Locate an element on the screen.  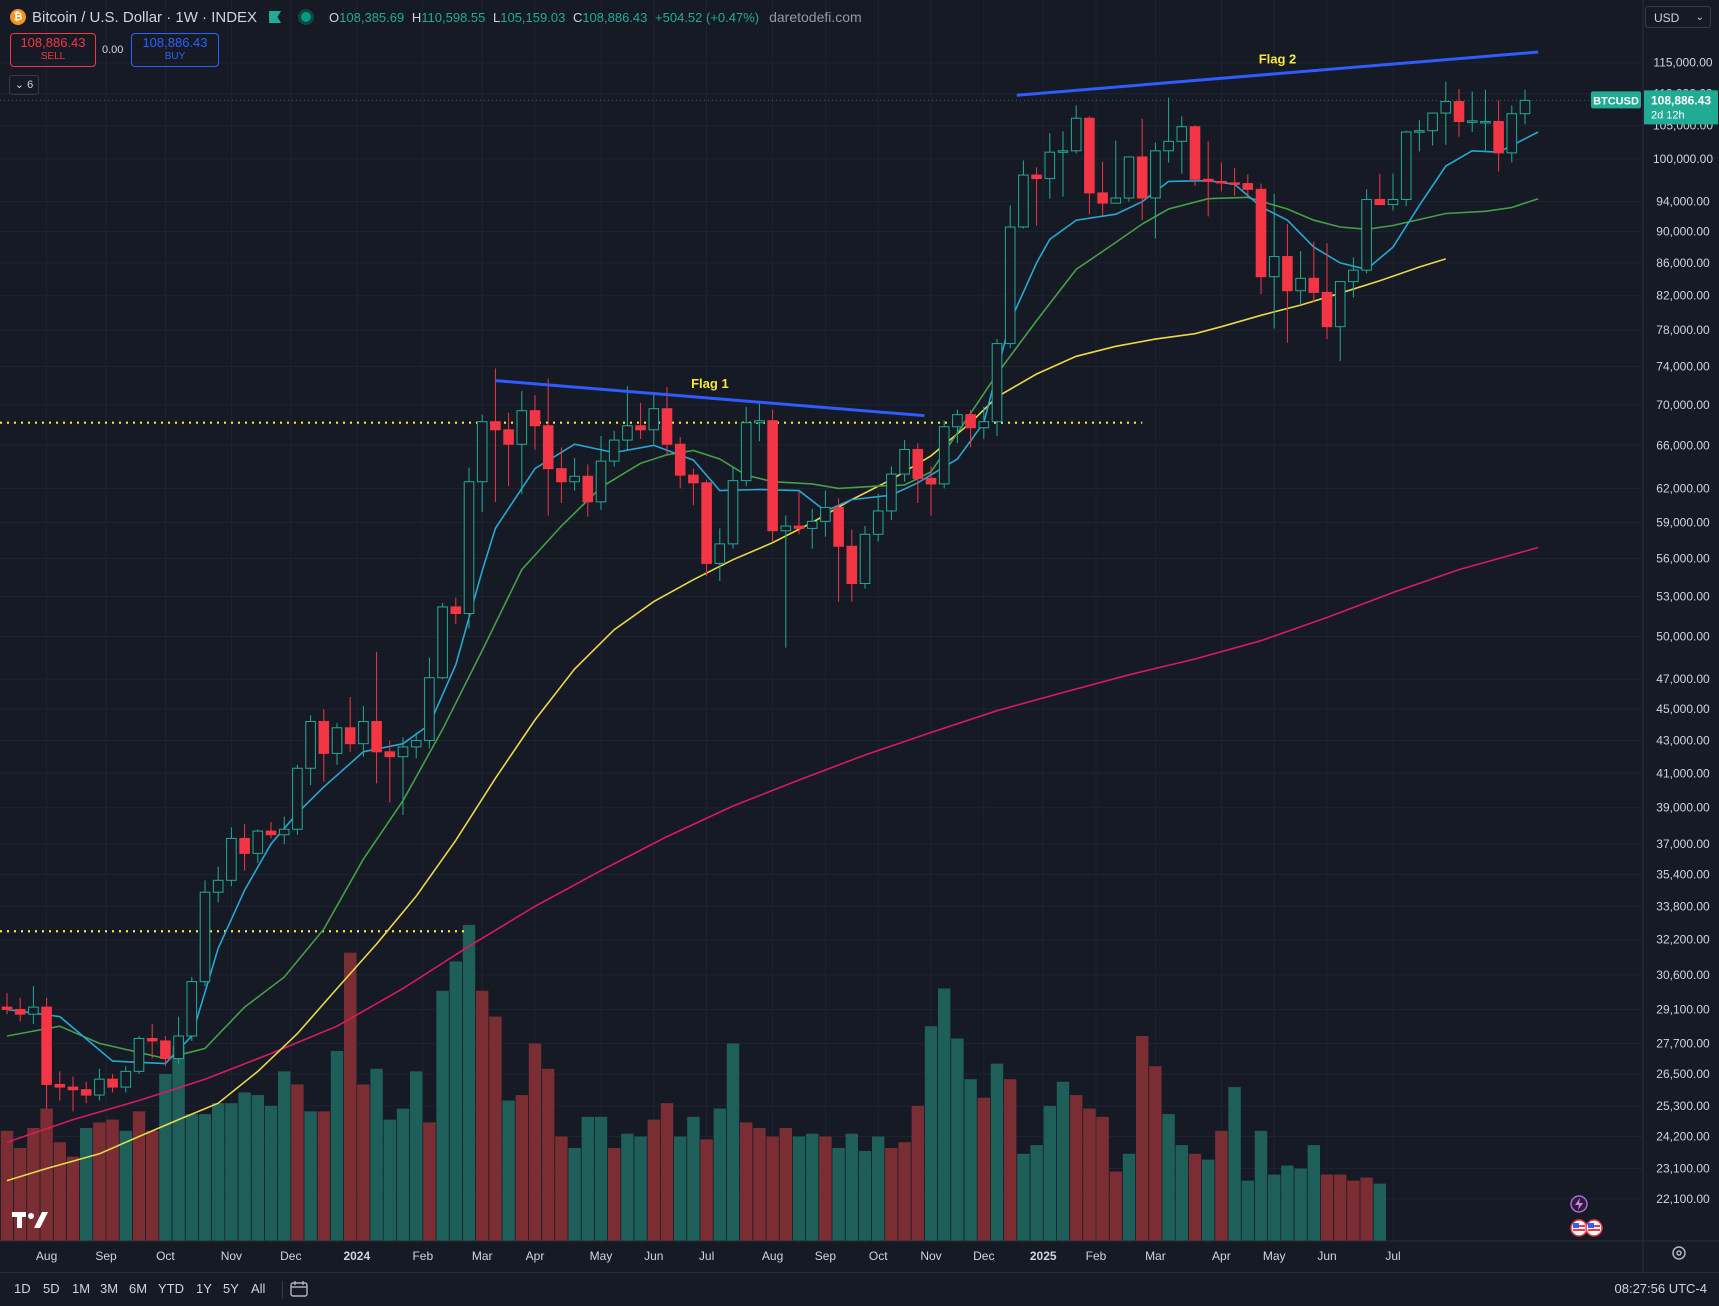
timeframe-1y: 1Y is located at coordinates (204, 1288).